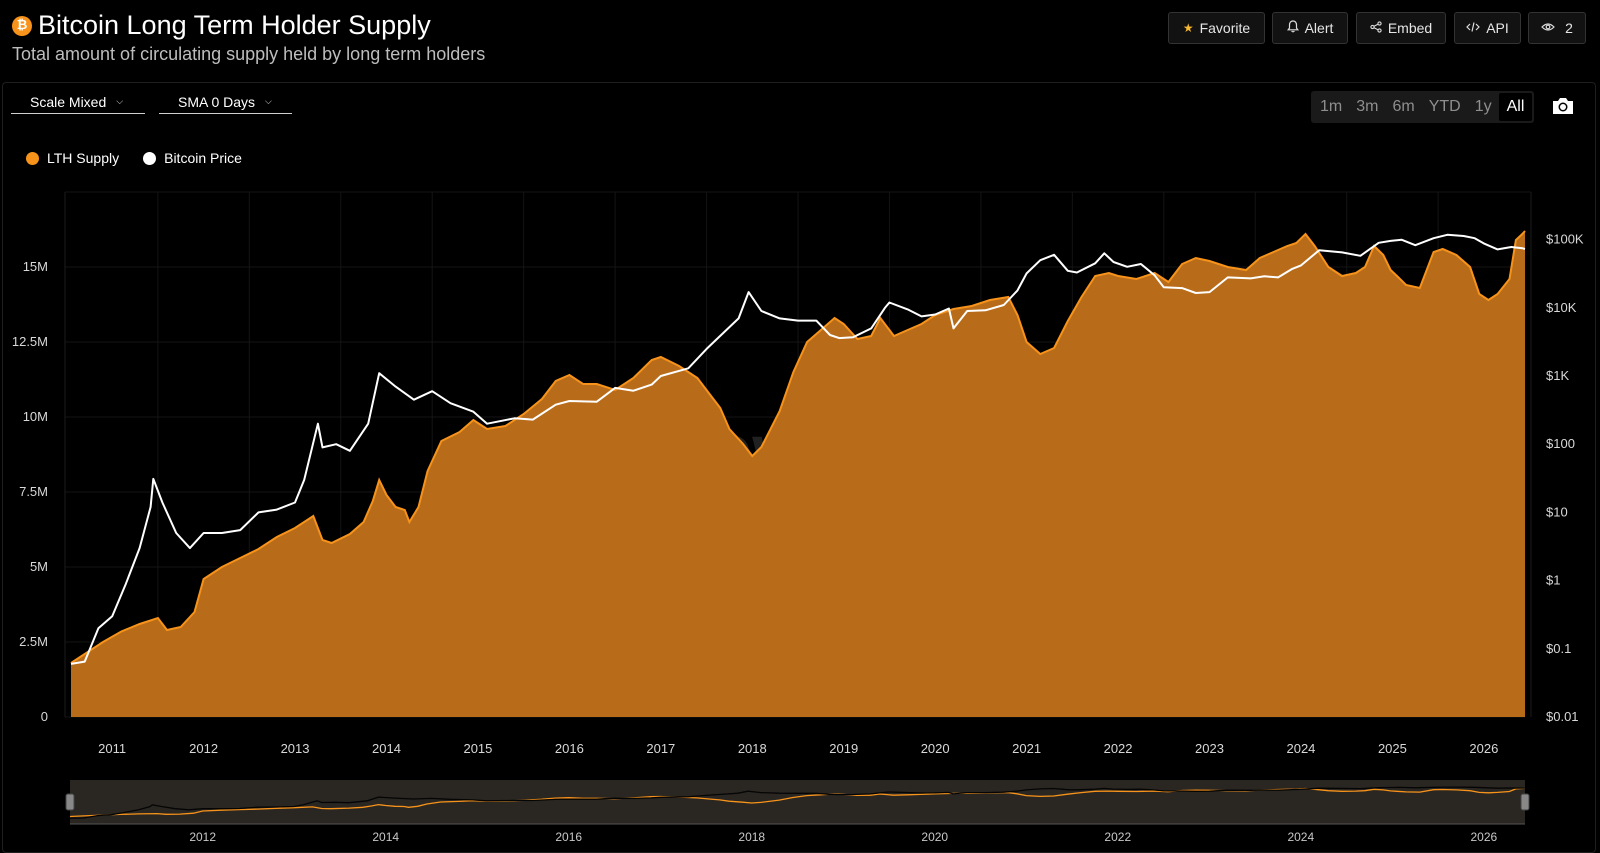  I want to click on legend-item-lth-supply: LTH Supply, so click(72, 158).